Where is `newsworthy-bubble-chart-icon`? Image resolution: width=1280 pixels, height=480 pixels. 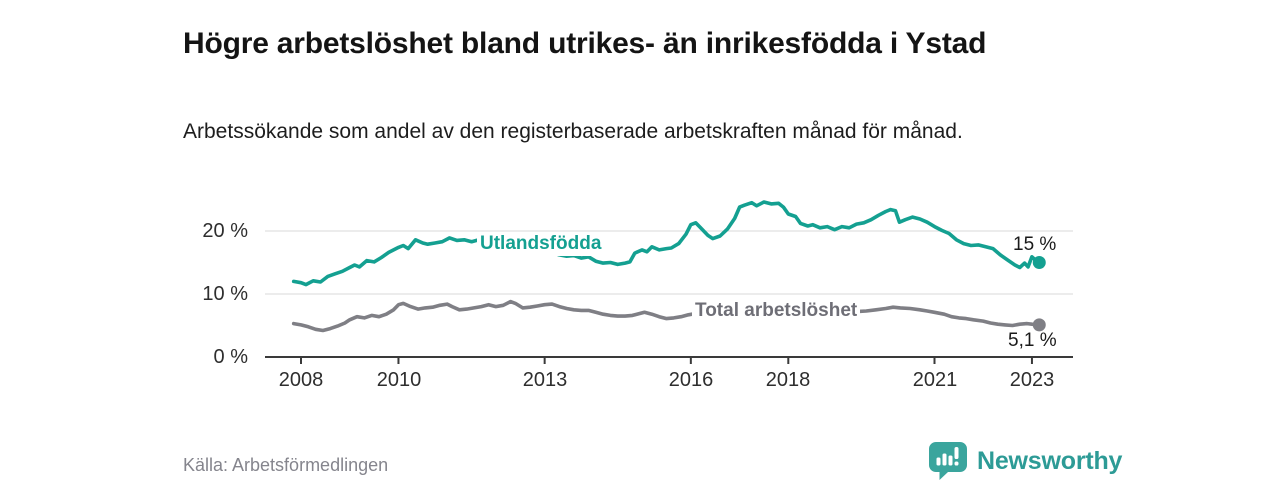 newsworthy-bubble-chart-icon is located at coordinates (948, 461).